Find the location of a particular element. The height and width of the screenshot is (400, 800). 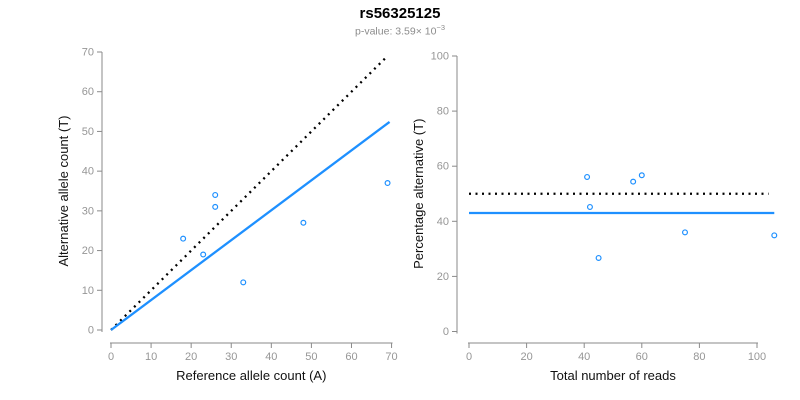

p-value-text: p-value: 3.59× 10 is located at coordinates (396, 31).